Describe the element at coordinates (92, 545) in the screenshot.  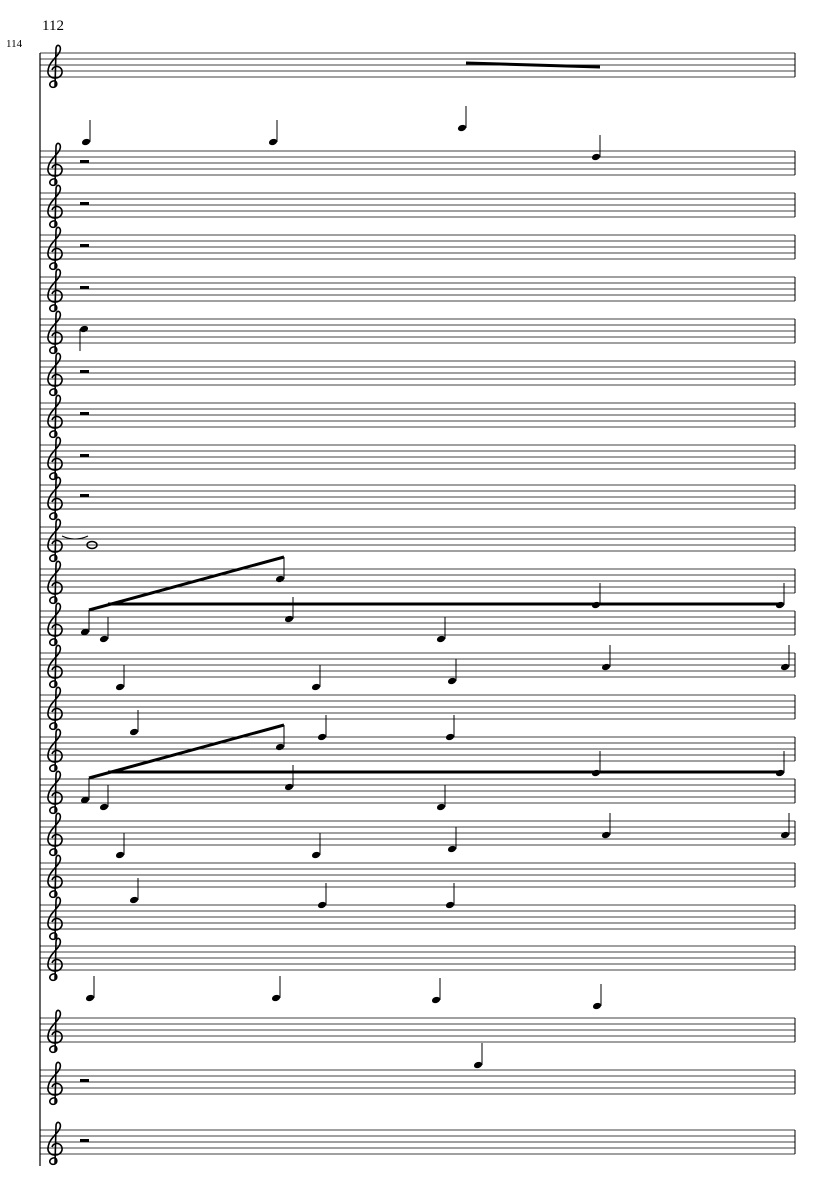
I see `half-note` at that location.